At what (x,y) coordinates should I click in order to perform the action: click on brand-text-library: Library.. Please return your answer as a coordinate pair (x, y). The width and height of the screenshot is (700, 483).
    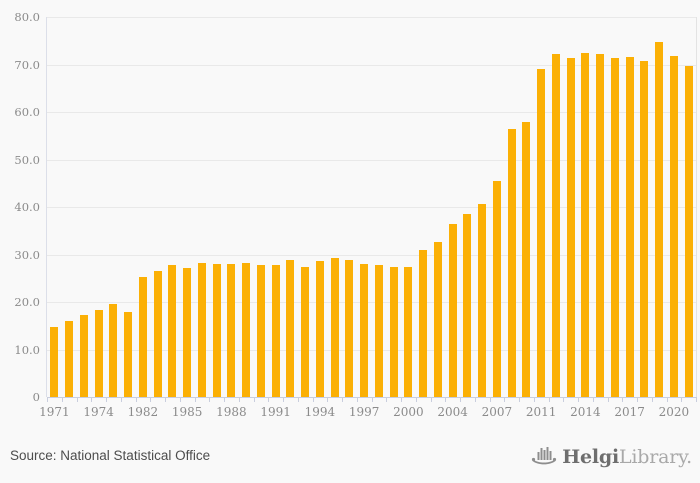
    Looking at the image, I should click on (655, 457).